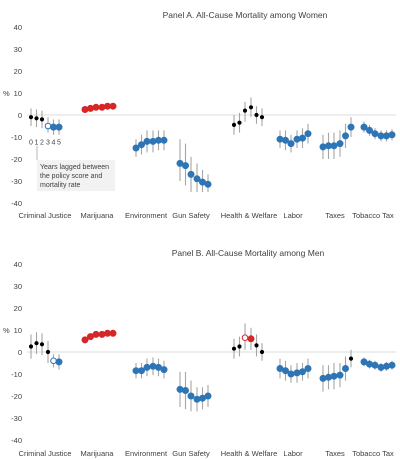 The height and width of the screenshot is (460, 400). Describe the element at coordinates (74, 167) in the screenshot. I see `annotation-text: Years lagged between` at that location.